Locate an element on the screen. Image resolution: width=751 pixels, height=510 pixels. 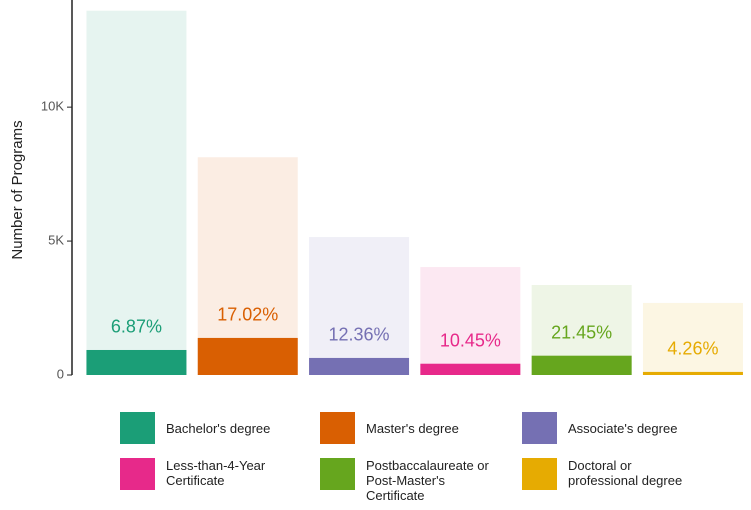
legend-label: Doctoral or professional degree is located at coordinates (625, 473).